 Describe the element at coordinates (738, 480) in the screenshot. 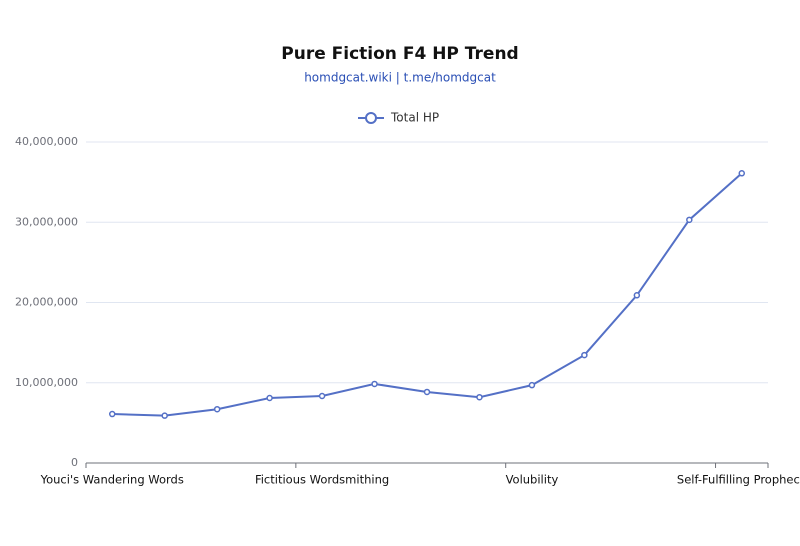

I see `x-tick-label: Self-Fulfilling Prophecy` at that location.